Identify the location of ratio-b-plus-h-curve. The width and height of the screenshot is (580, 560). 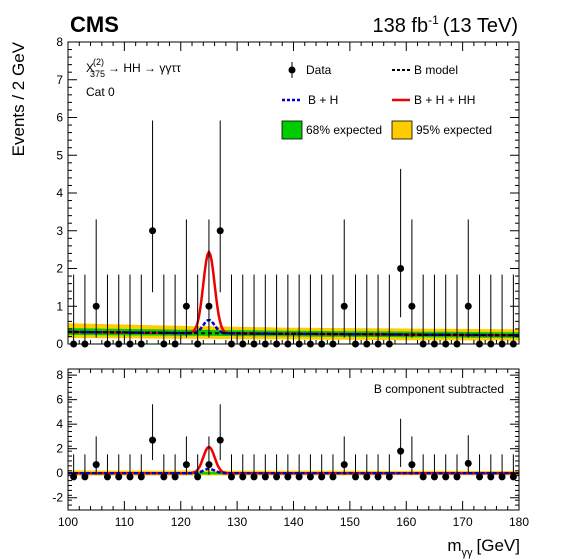
(293, 471).